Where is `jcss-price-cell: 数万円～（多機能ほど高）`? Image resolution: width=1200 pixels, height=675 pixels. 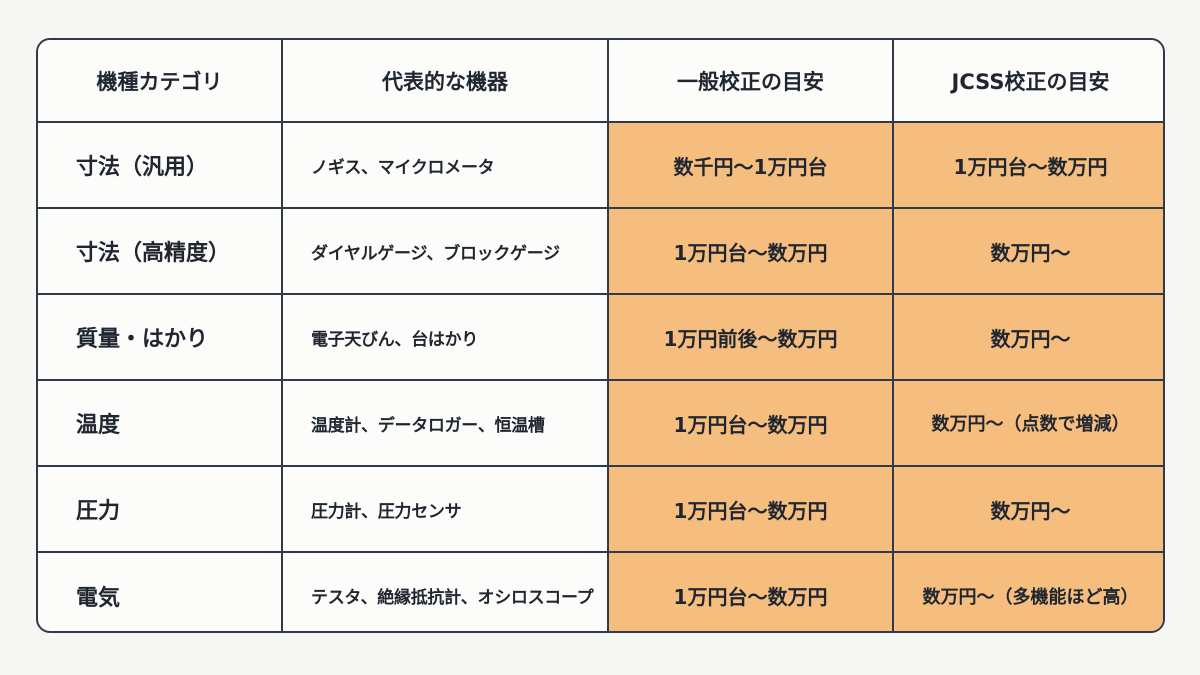 jcss-price-cell: 数万円～（多機能ほど高） is located at coordinates (1028, 591).